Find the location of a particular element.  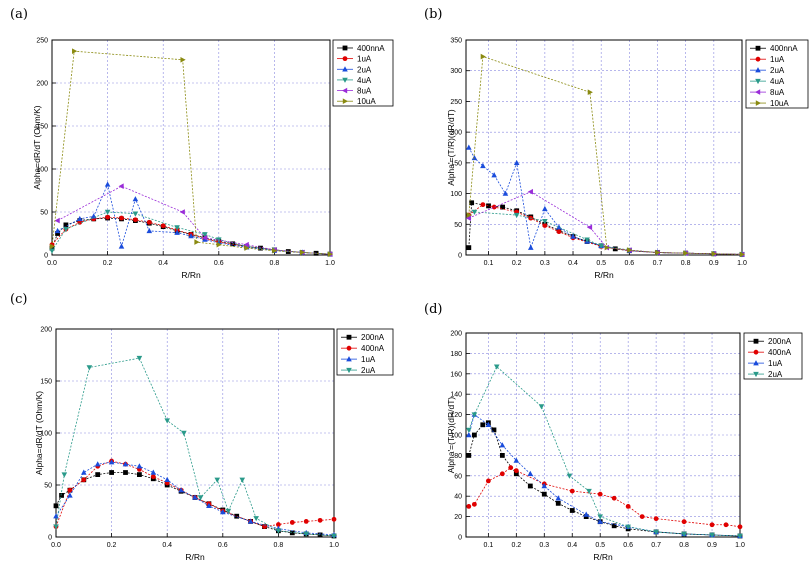

x-tick-label: 0.0 is located at coordinates (56, 545).